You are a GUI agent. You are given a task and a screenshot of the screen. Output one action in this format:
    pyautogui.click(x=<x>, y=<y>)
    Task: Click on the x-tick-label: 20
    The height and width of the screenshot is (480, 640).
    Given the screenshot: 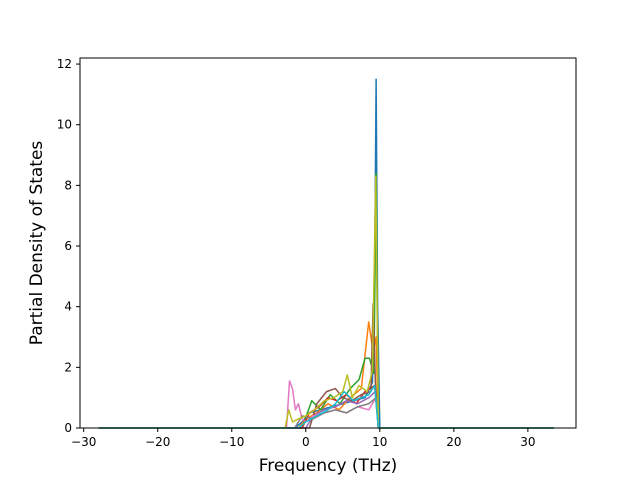 What is the action you would take?
    pyautogui.click(x=453, y=442)
    